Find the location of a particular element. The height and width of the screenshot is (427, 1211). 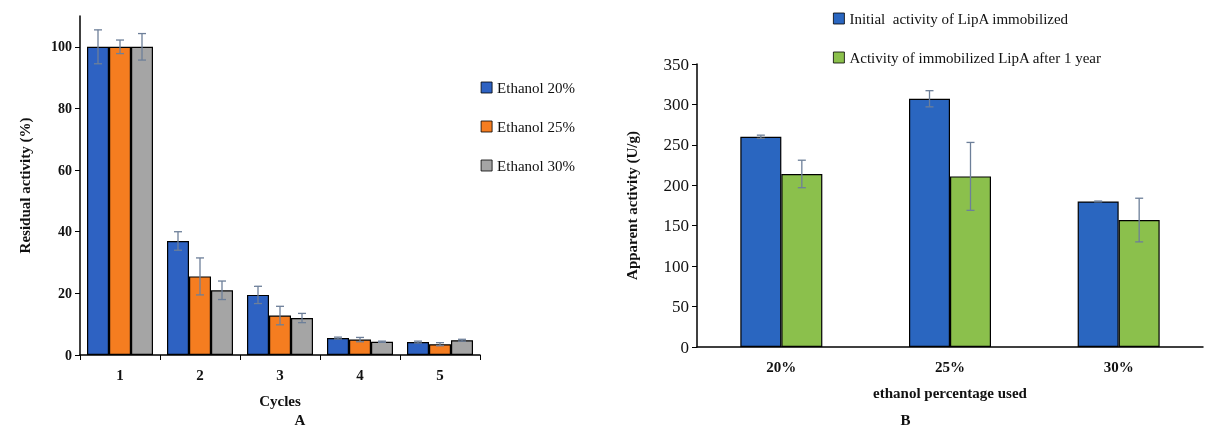

y-tick-label: 60 is located at coordinates (65, 170).